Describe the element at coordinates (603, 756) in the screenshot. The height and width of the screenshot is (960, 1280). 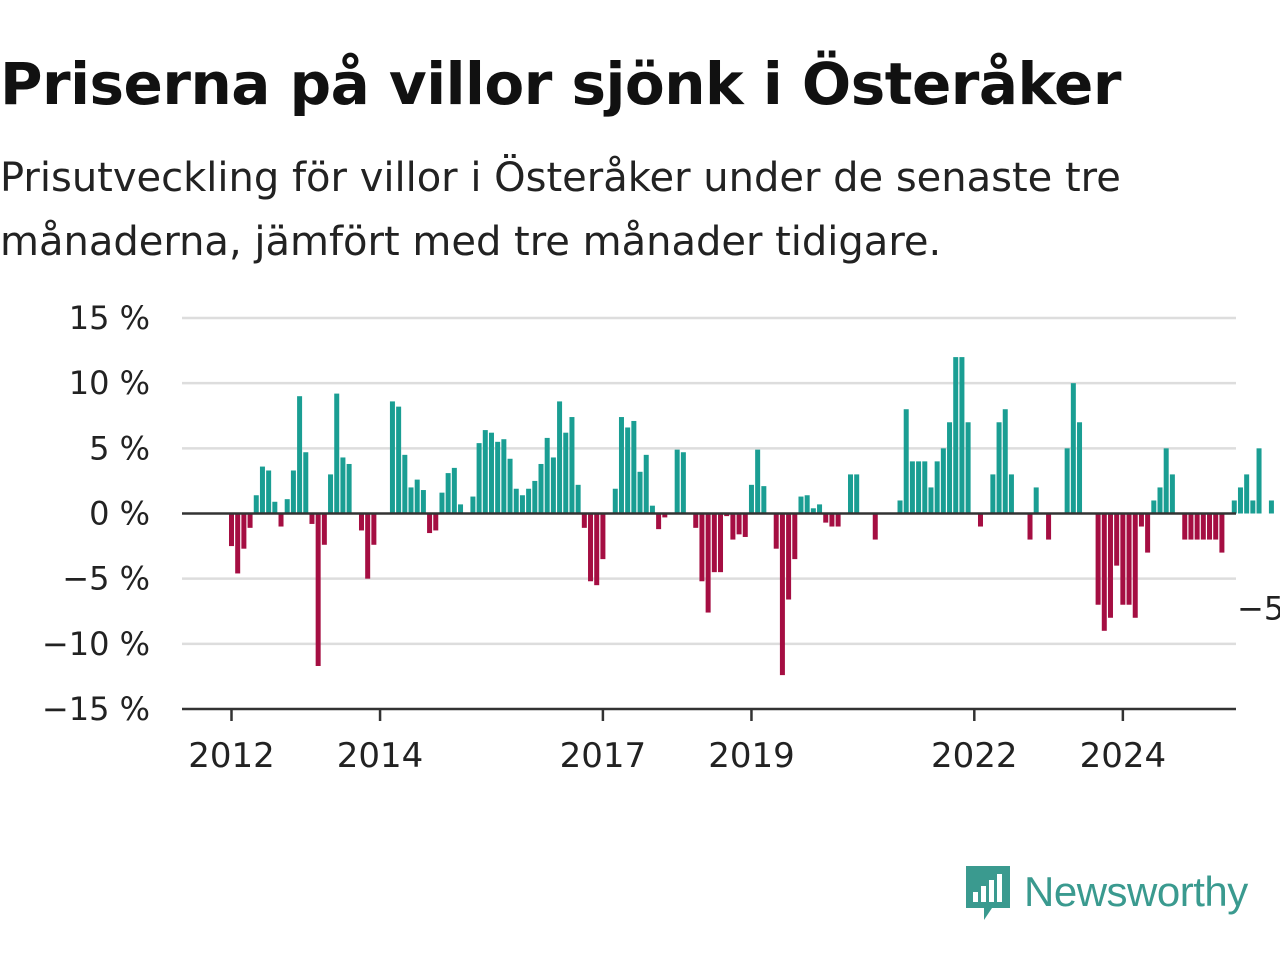
I see `x-tick-label: 2017` at that location.